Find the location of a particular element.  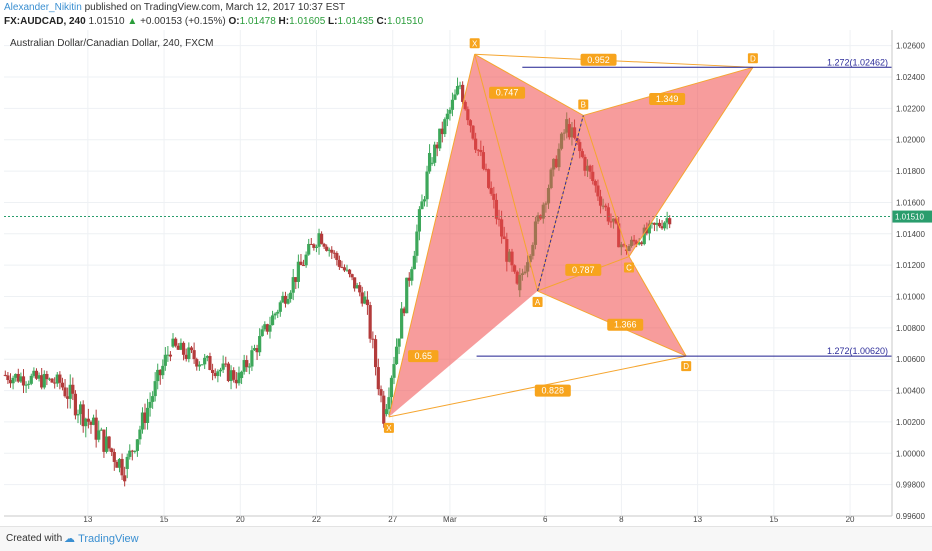

leg-cd is located at coordinates (691, 162).